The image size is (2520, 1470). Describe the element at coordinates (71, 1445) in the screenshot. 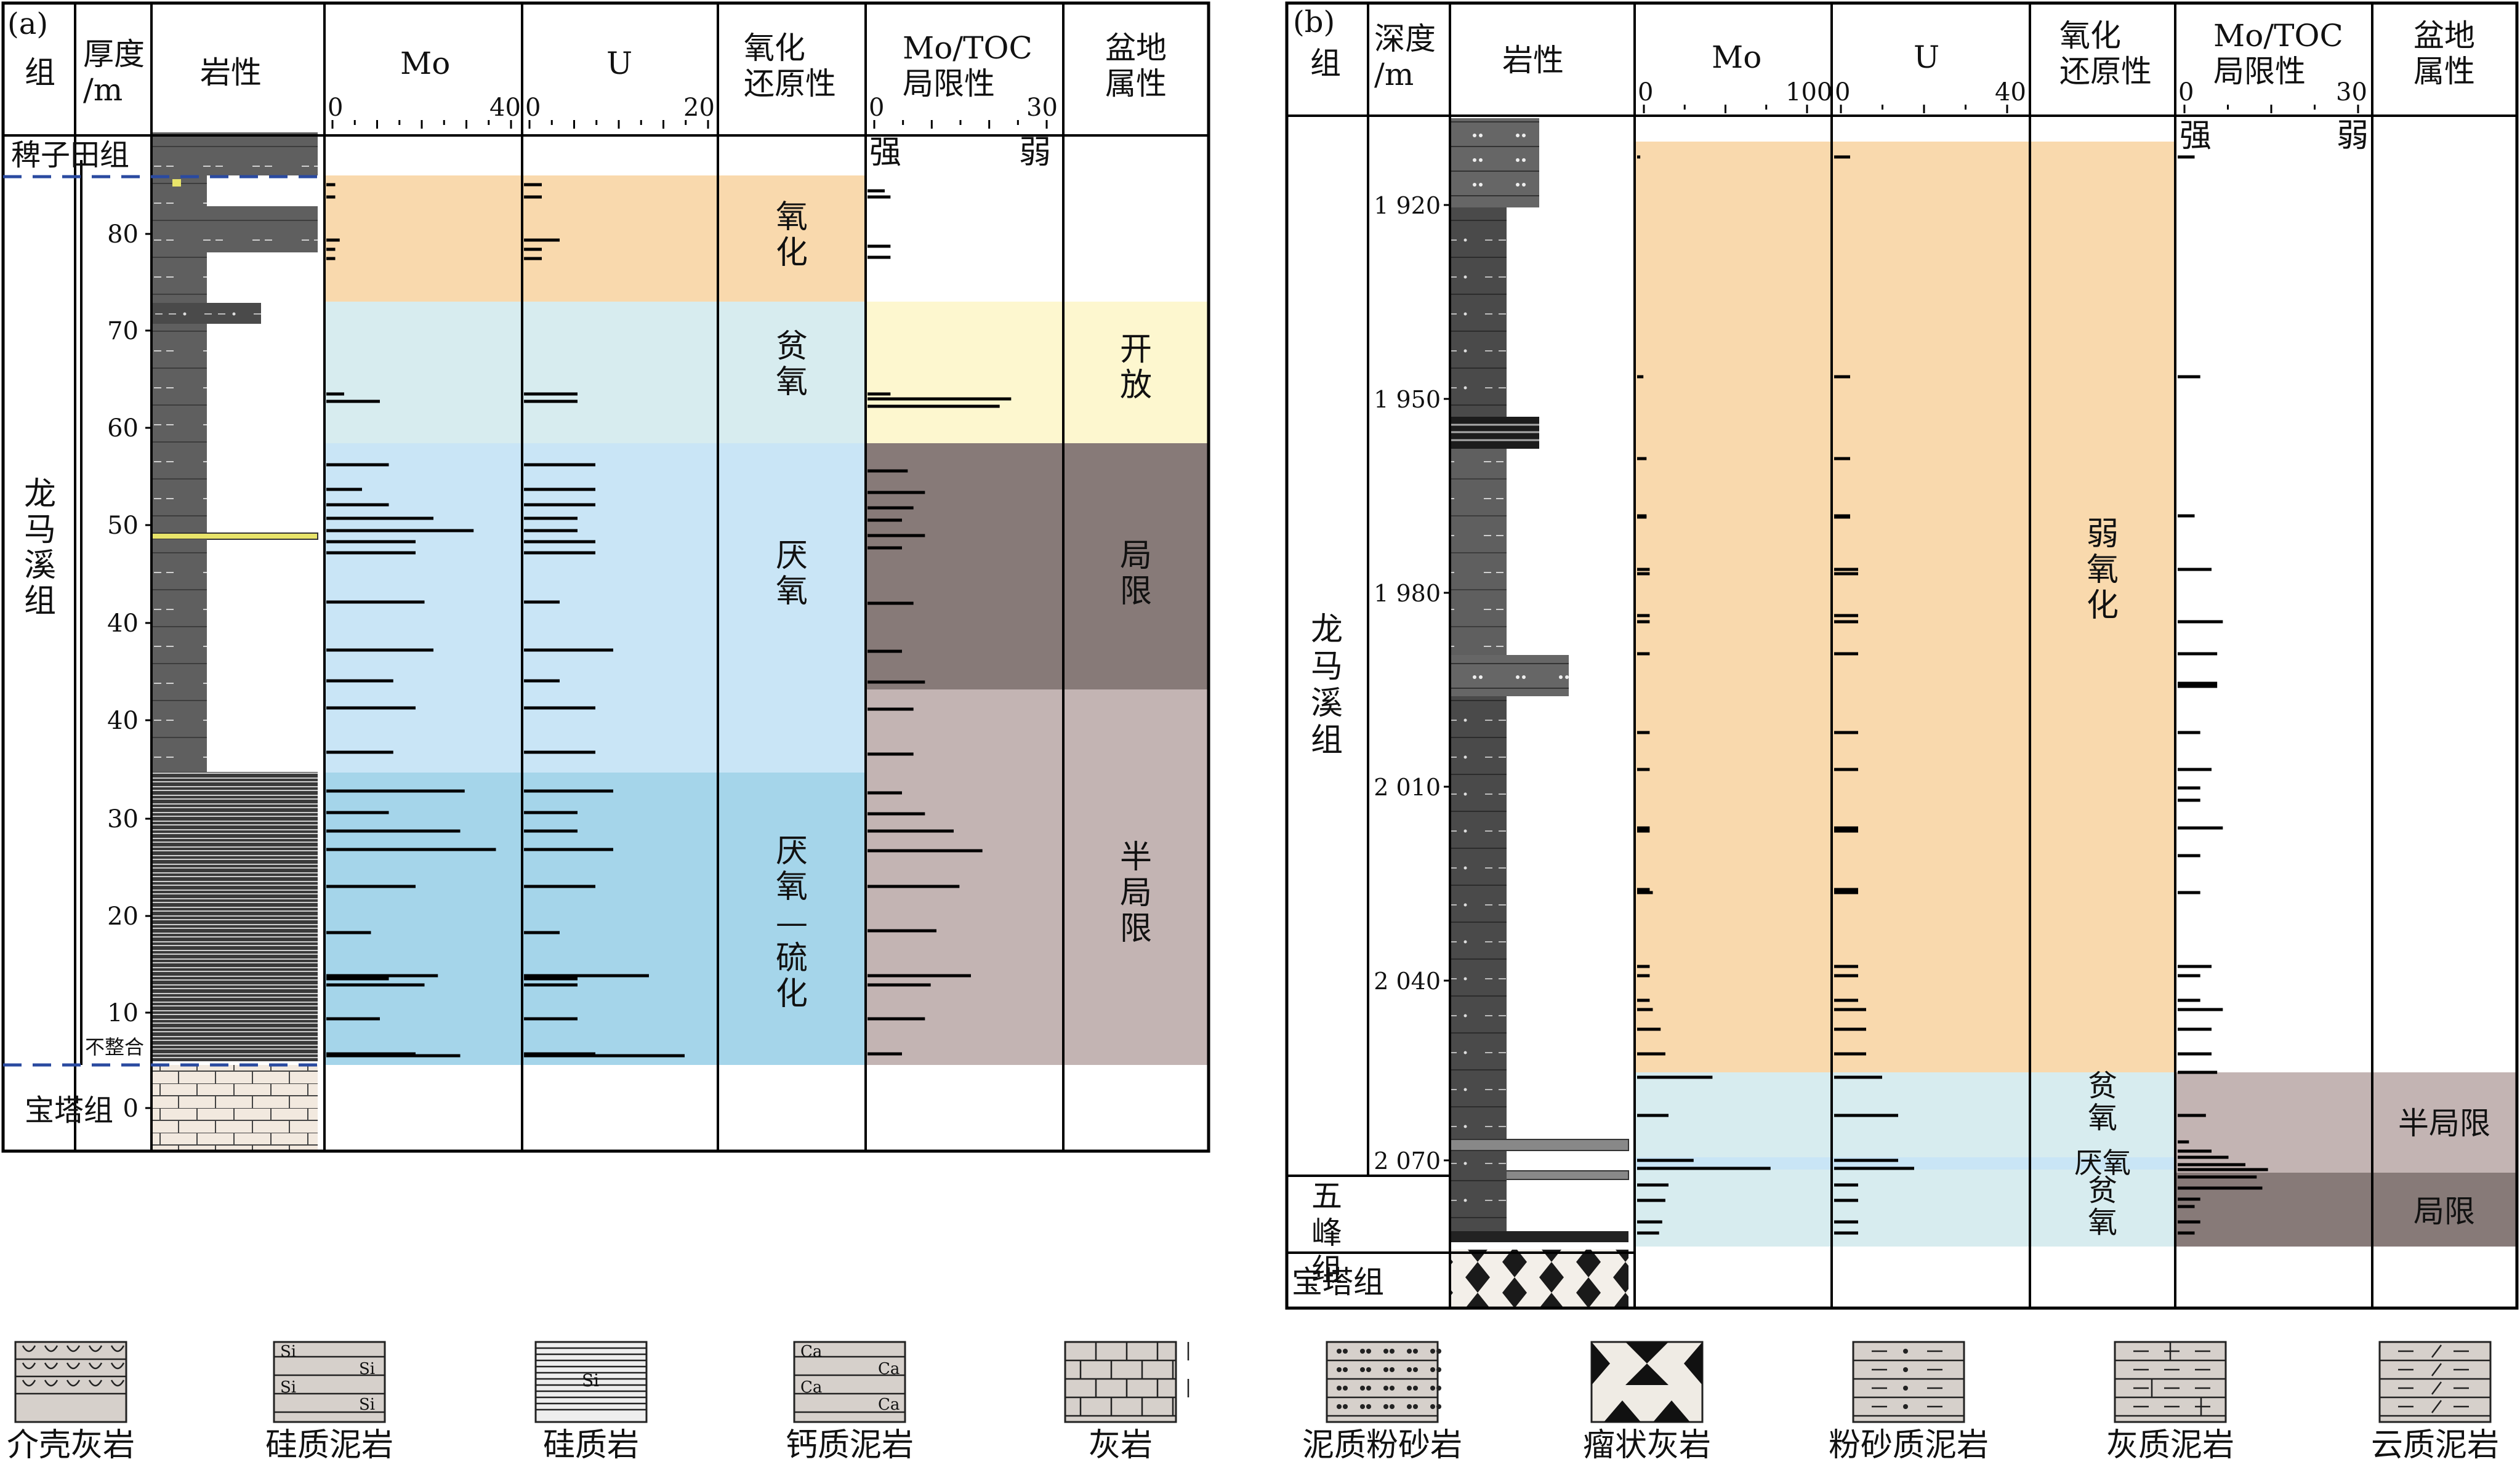

I see `legend-label: 介壳灰岩` at that location.